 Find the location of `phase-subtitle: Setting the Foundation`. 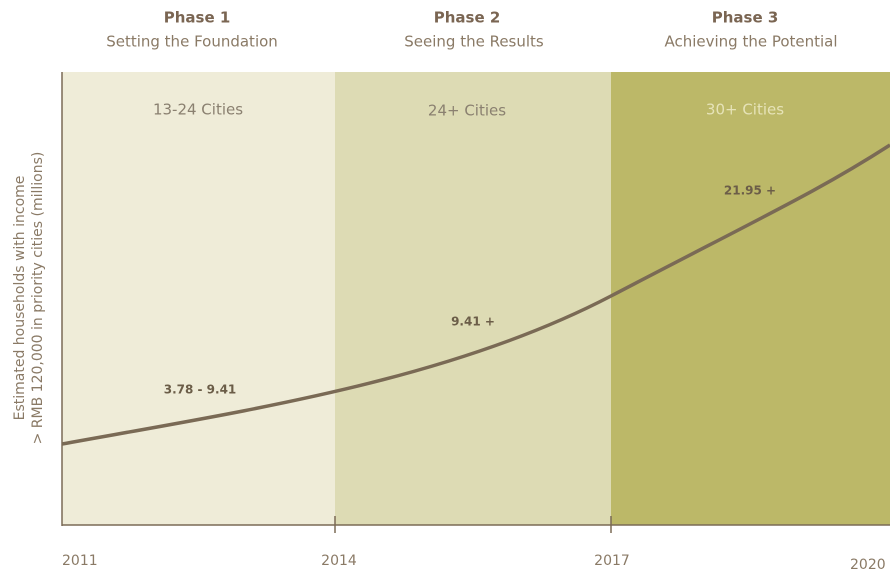

phase-subtitle: Setting the Foundation is located at coordinates (192, 42).